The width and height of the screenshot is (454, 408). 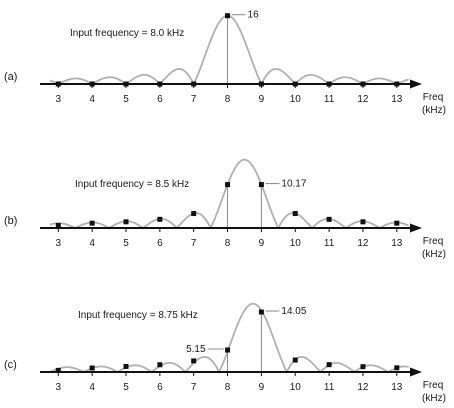 What do you see at coordinates (254, 15) in the screenshot?
I see `callout-label: 16` at bounding box center [254, 15].